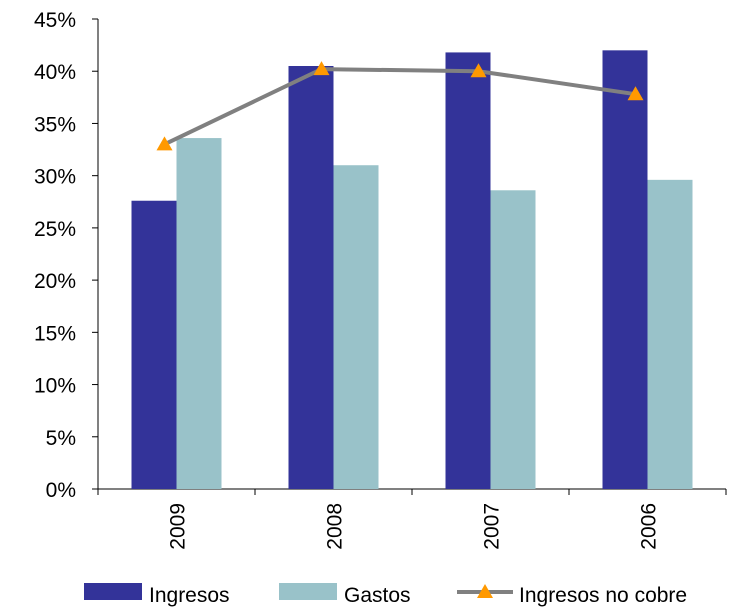  I want to click on legend-label-ingresos: Ingresos, so click(189, 595).